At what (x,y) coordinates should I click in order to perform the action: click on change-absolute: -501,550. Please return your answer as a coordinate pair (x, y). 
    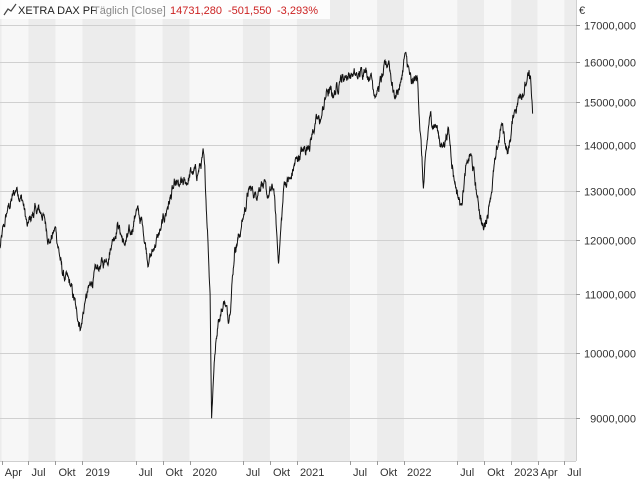
    Looking at the image, I should click on (249, 11).